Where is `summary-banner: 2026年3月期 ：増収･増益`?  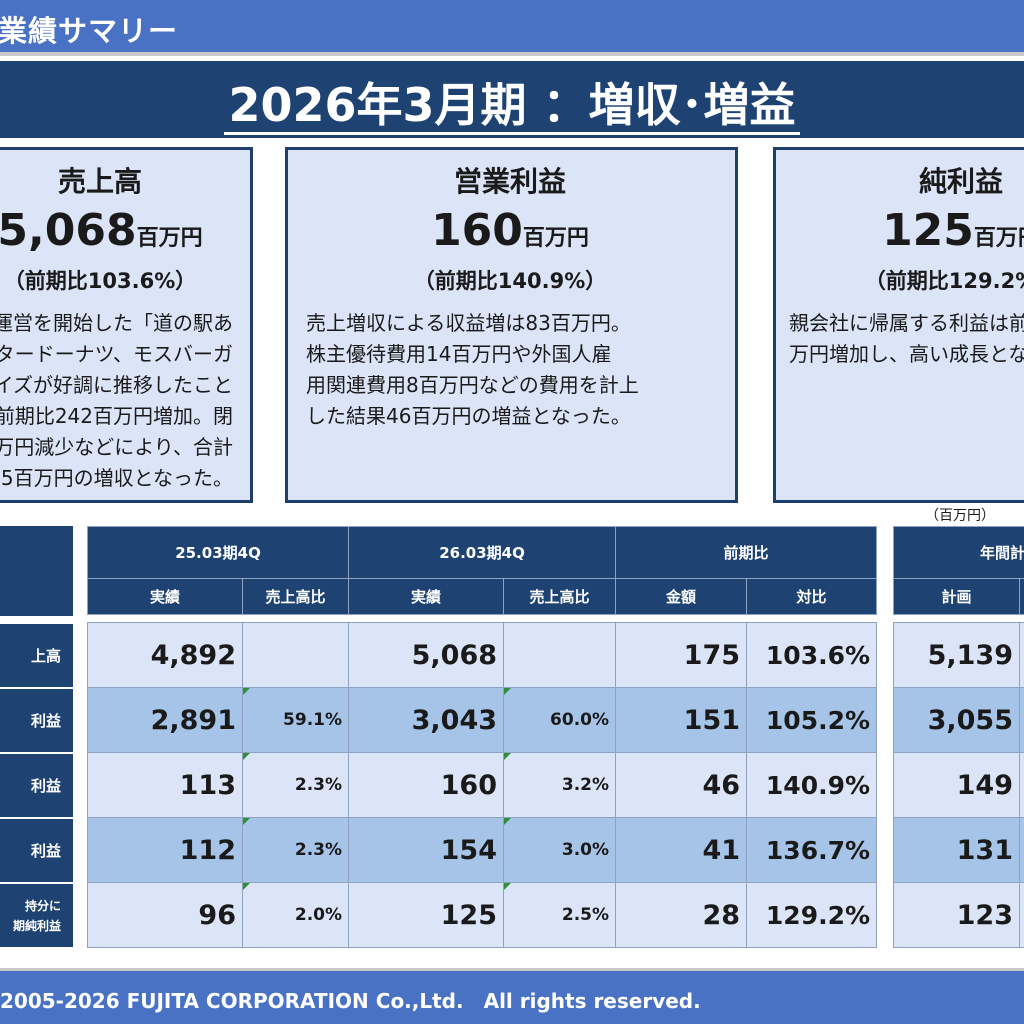
summary-banner: 2026年3月期 ：増収･増益 is located at coordinates (512, 99).